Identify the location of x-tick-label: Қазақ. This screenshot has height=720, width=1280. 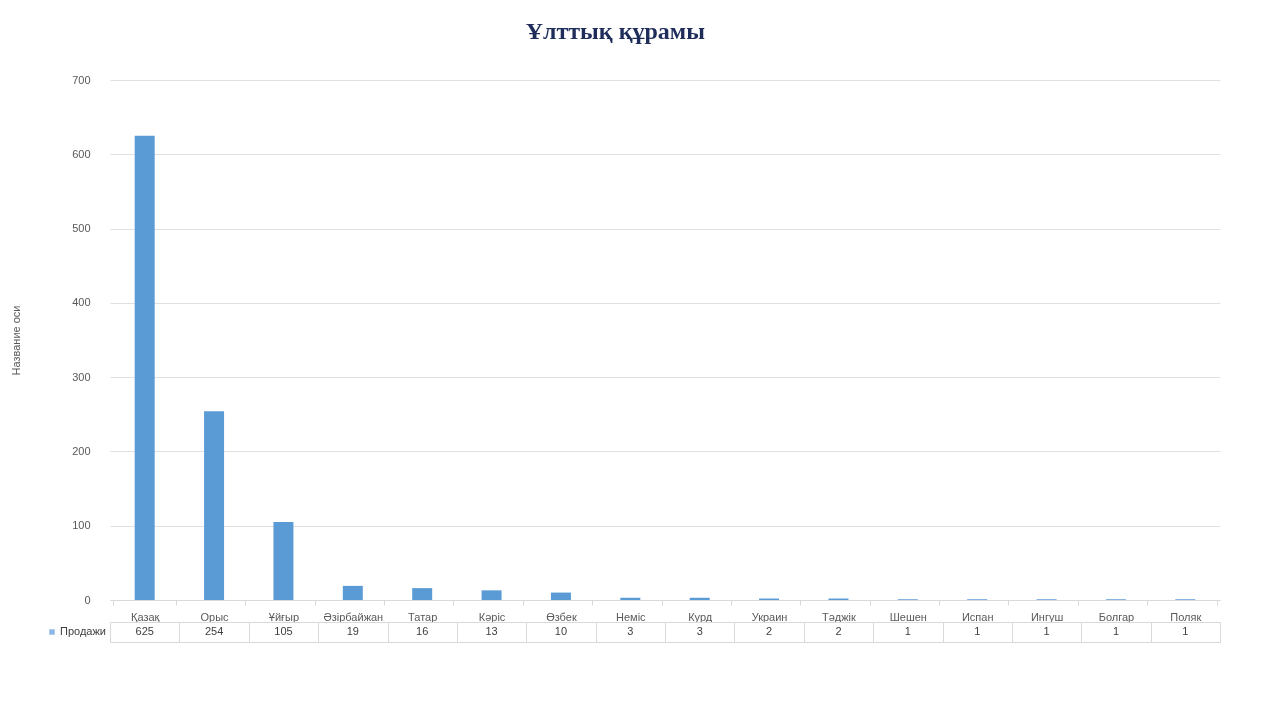
(145, 616).